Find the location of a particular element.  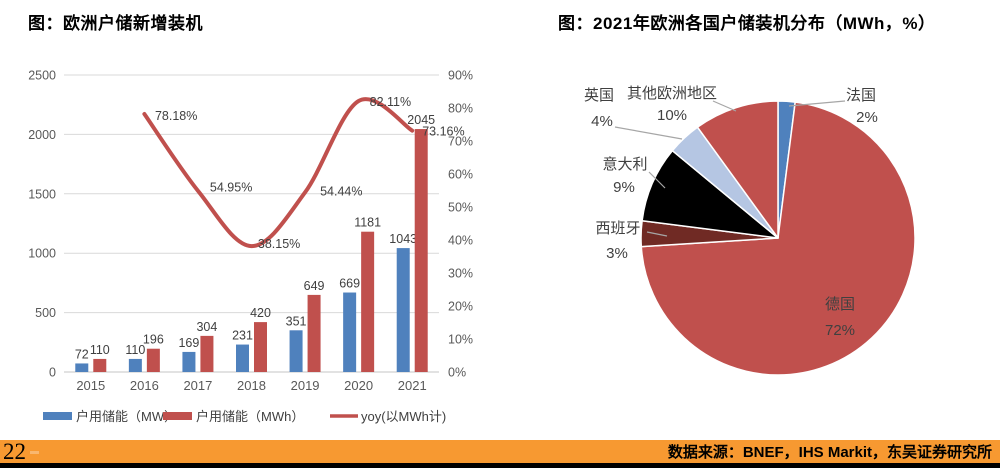

pie-label-name: 德国 is located at coordinates (840, 304).